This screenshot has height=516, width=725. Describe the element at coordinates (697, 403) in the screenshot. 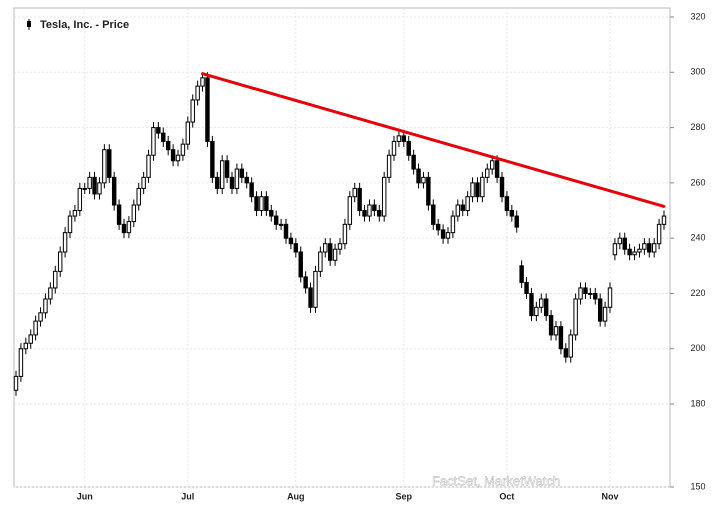

I see `y-tick-label: 180` at that location.